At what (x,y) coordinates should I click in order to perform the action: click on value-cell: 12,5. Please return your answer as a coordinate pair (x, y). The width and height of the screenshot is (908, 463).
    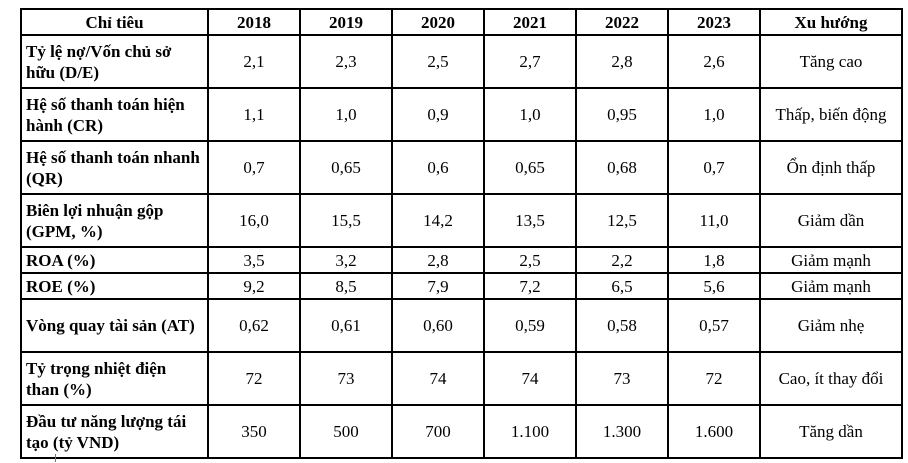
    Looking at the image, I should click on (622, 220).